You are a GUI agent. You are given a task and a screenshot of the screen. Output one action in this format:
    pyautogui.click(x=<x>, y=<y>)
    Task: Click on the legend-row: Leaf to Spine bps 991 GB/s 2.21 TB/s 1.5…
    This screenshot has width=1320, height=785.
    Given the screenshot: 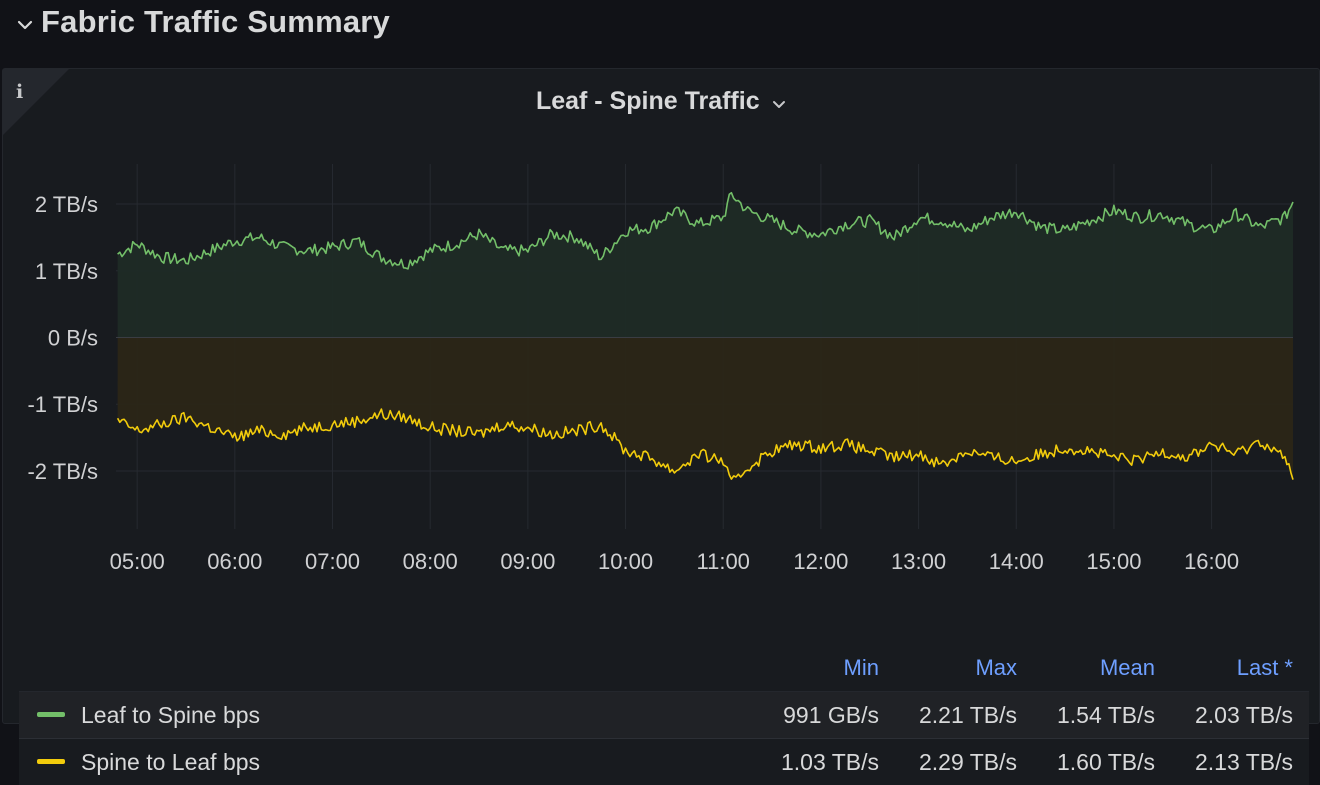 What is the action you would take?
    pyautogui.click(x=664, y=714)
    